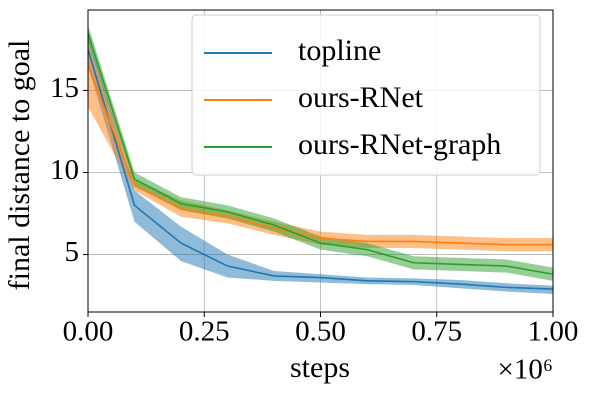  I want to click on legend-label: topline, so click(339, 50).